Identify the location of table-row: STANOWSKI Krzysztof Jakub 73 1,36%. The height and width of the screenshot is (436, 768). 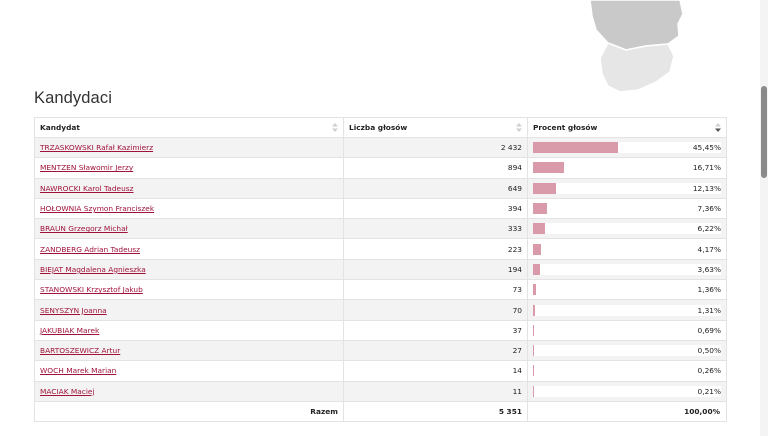
(380, 290).